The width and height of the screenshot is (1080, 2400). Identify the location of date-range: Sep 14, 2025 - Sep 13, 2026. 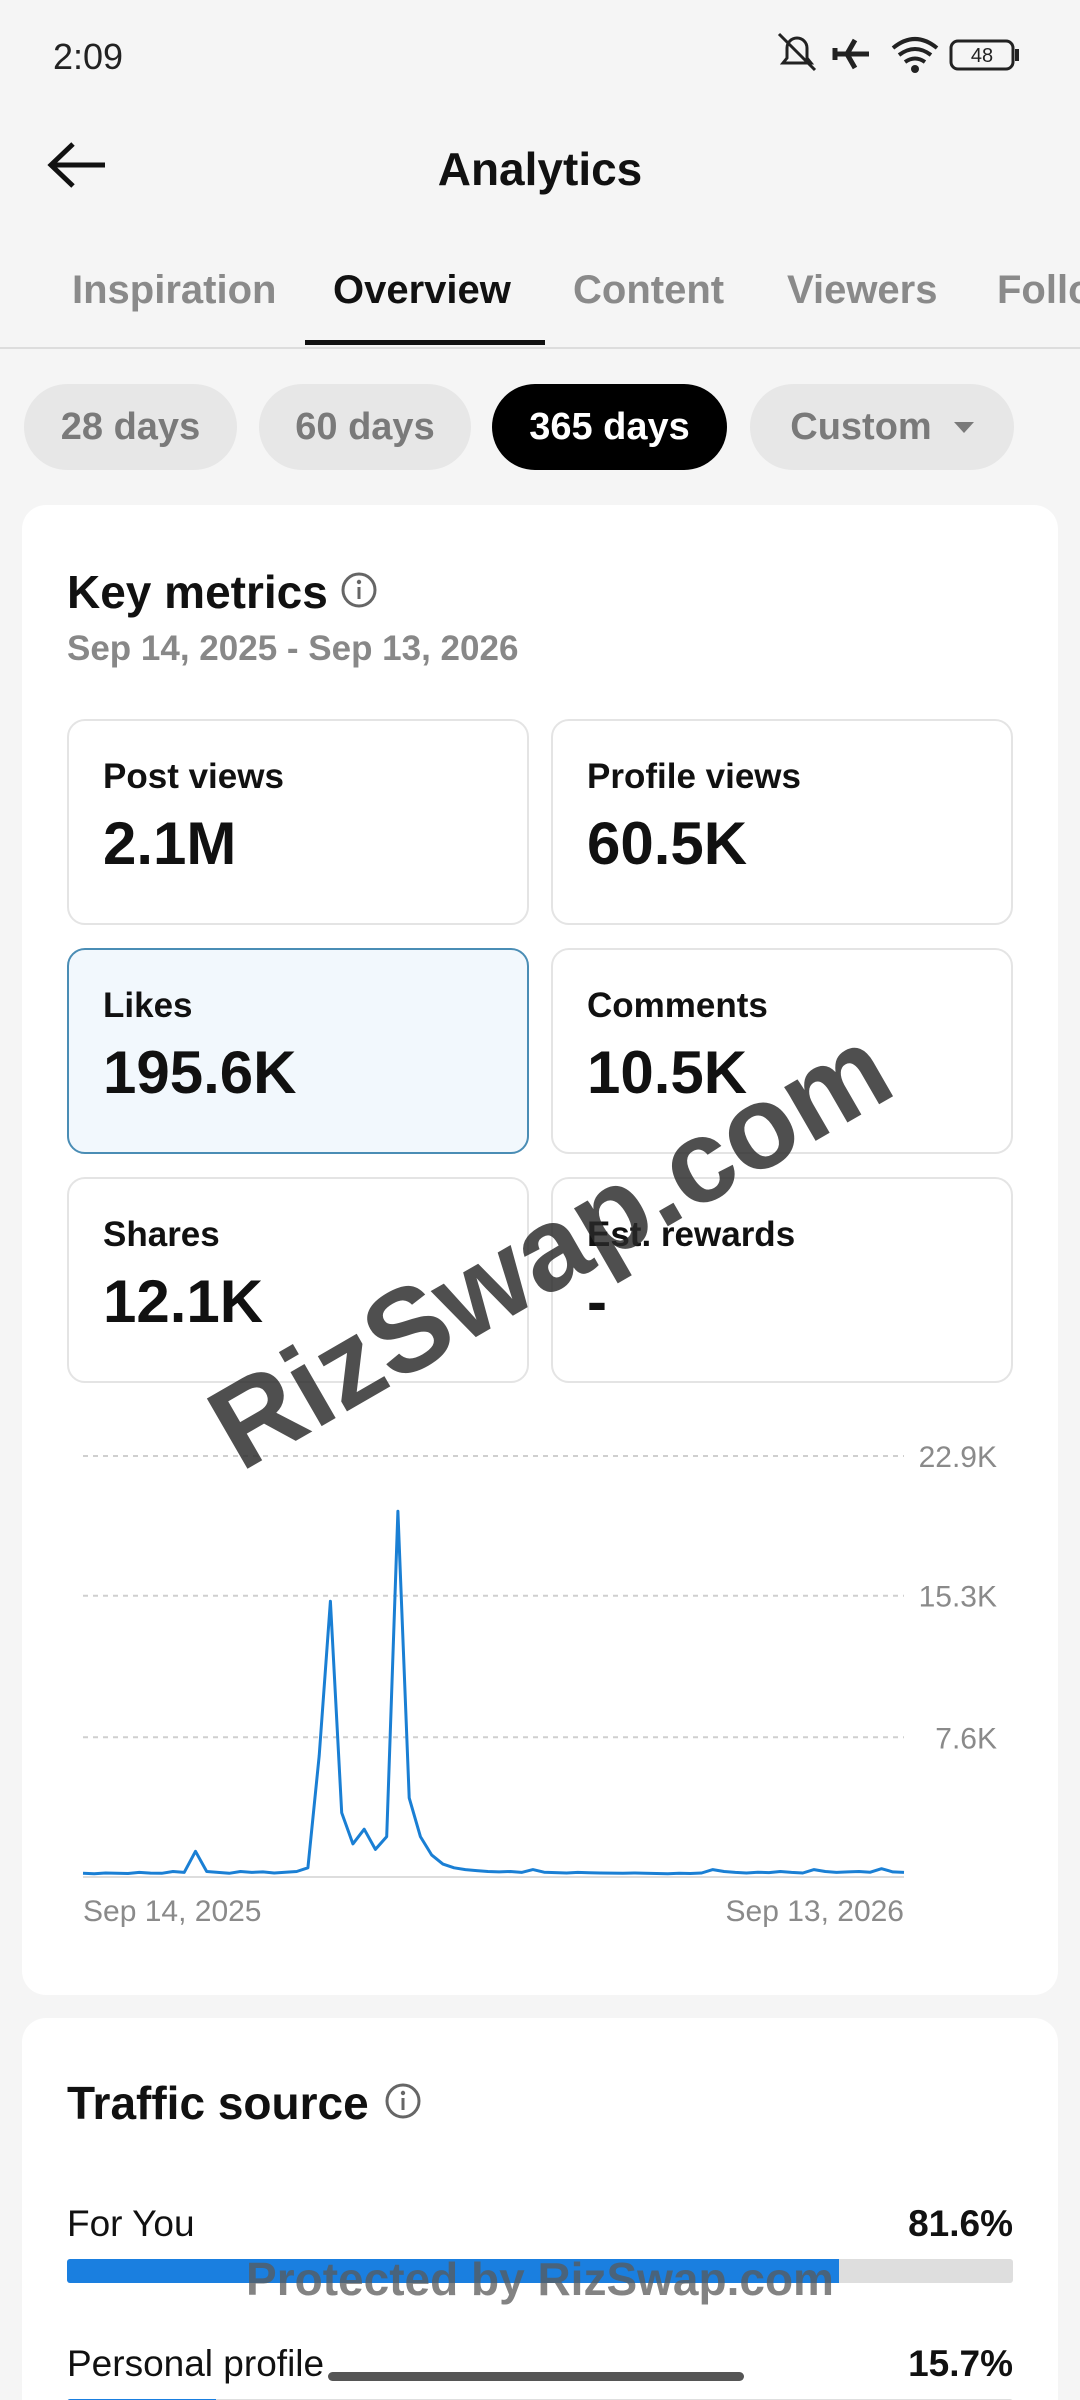
(293, 648).